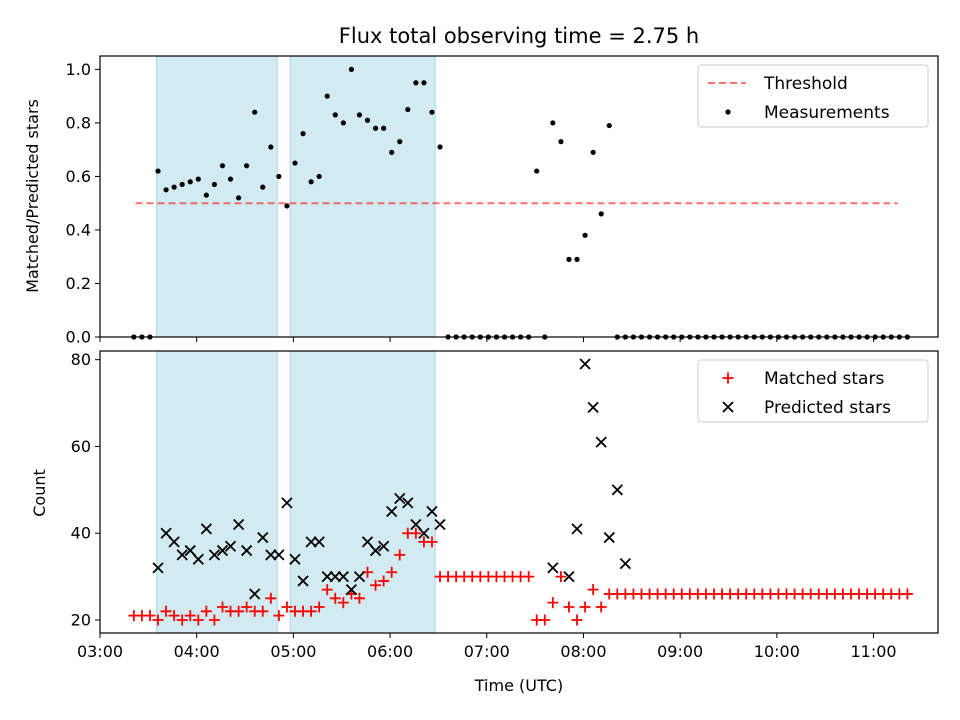 Image resolution: width=960 pixels, height=720 pixels. I want to click on x-tick-label: 08:00, so click(583, 651).